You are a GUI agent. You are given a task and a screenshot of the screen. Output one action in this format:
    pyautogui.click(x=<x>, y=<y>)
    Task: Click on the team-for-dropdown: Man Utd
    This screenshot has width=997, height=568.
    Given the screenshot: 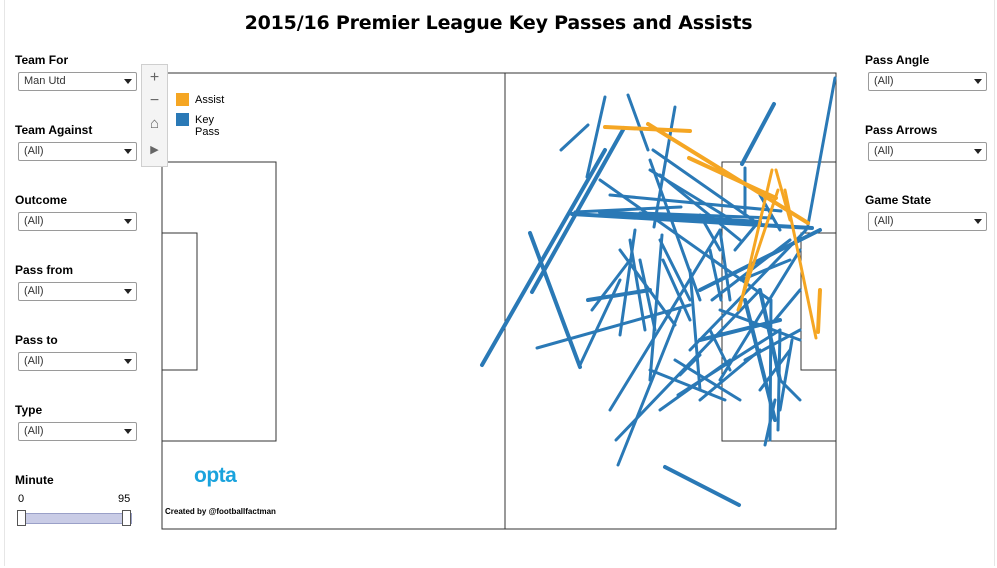 What is the action you would take?
    pyautogui.click(x=77, y=81)
    